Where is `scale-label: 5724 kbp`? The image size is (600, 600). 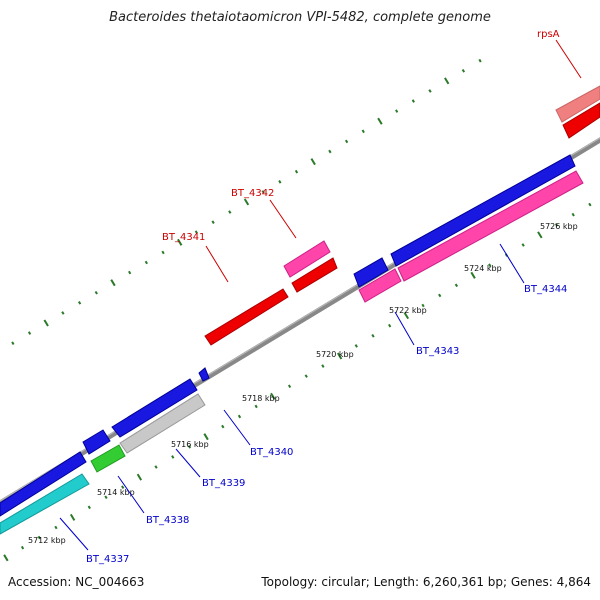 scale-label: 5724 kbp is located at coordinates (483, 268).